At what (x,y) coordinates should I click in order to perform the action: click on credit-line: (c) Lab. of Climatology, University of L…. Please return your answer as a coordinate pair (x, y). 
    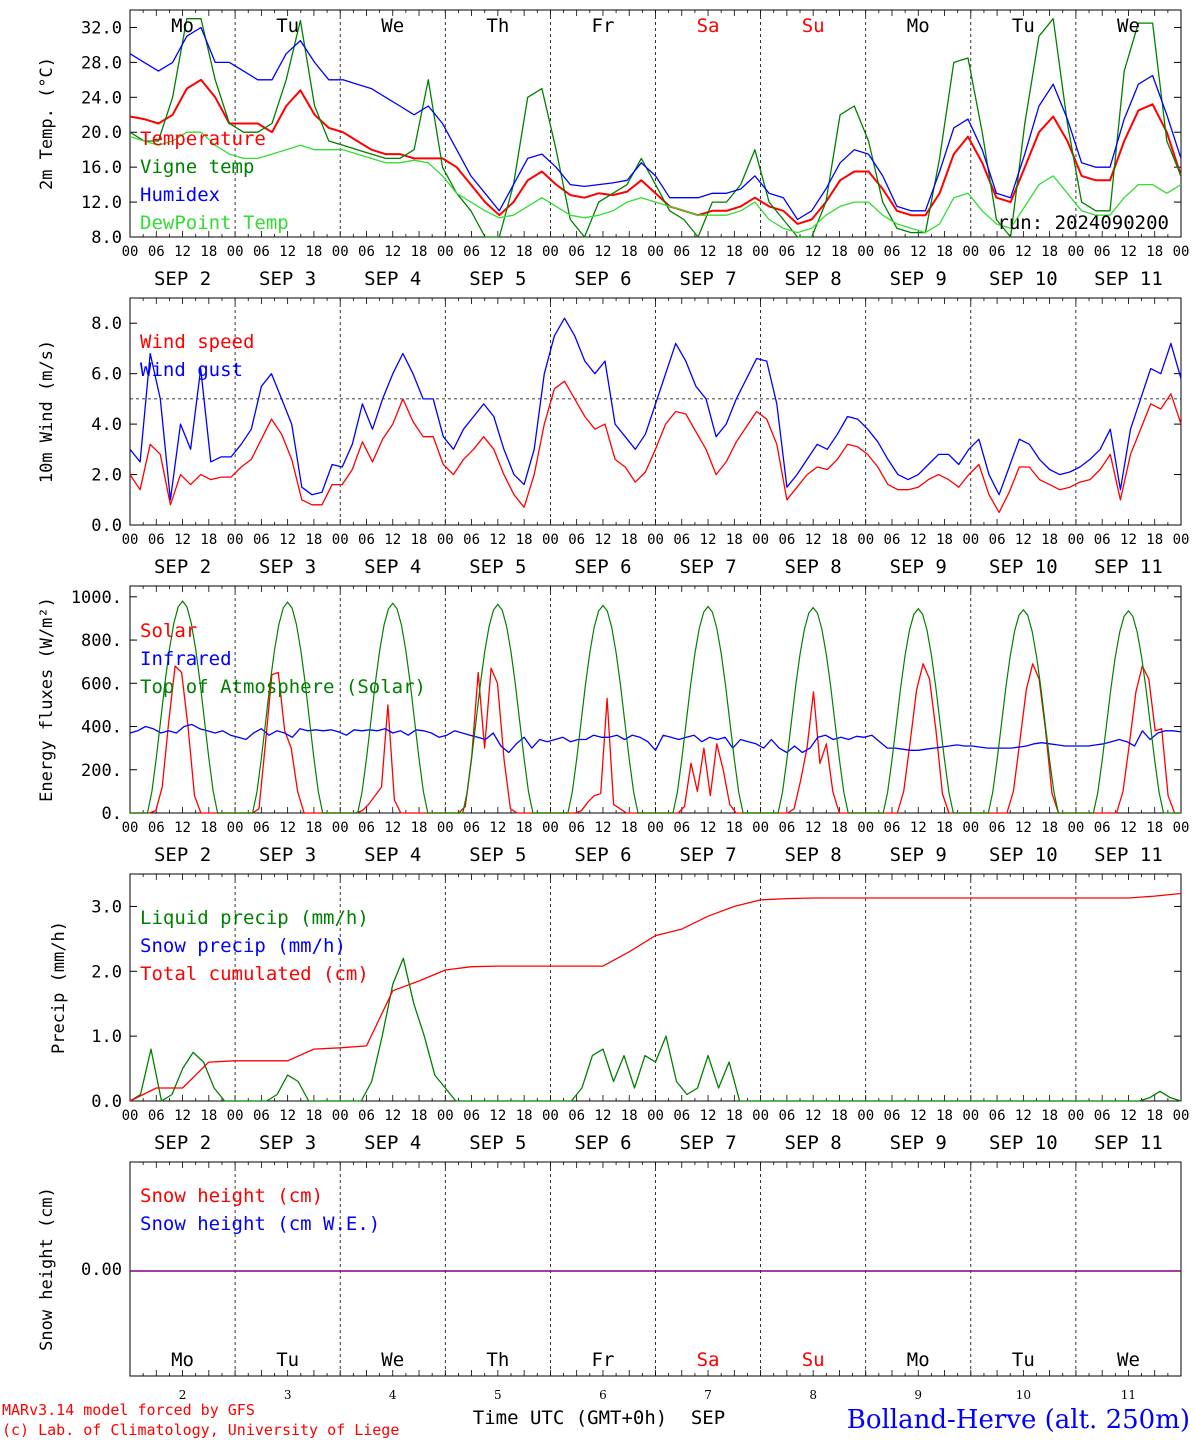
    Looking at the image, I should click on (200, 1430).